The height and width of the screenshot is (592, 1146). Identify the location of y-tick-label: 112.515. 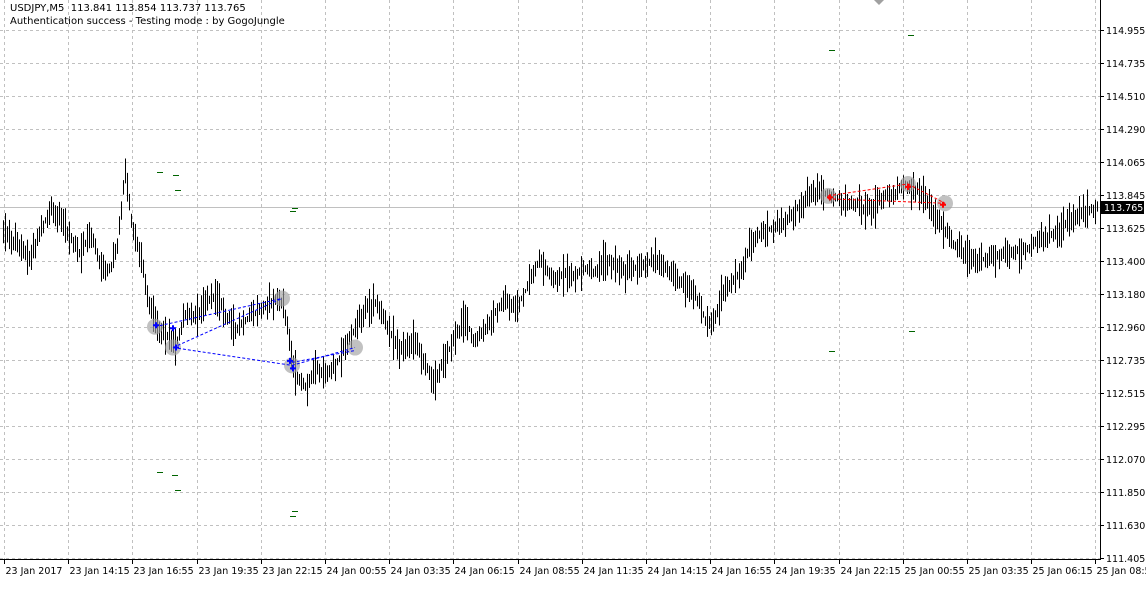
(1125, 394).